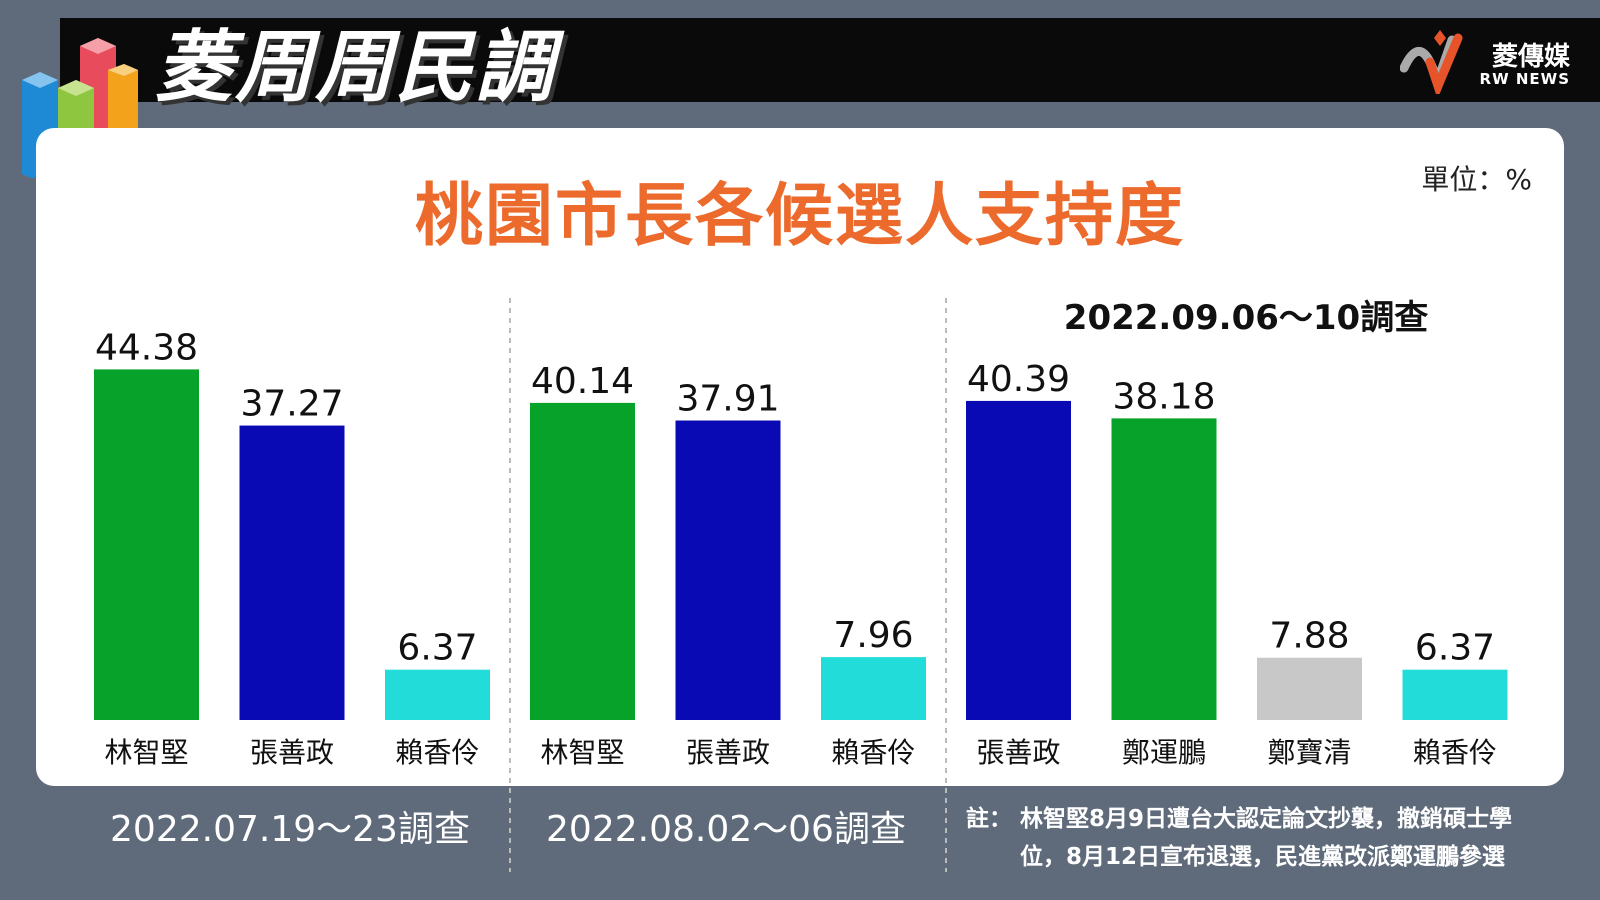 The image size is (1600, 900). Describe the element at coordinates (799, 216) in the screenshot. I see `chart-title: 桃園市長各候選人支持度` at that location.